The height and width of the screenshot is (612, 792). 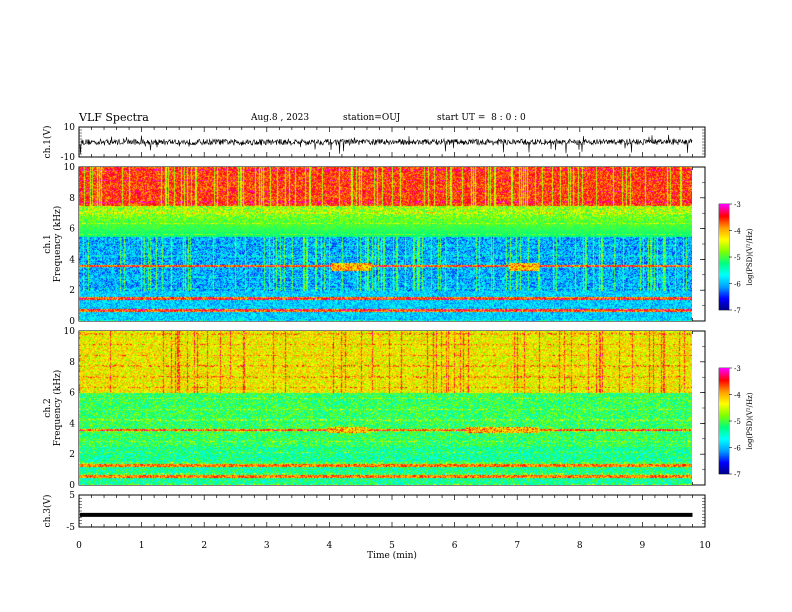 What do you see at coordinates (267, 546) in the screenshot?
I see `x-tick-label: 3` at bounding box center [267, 546].